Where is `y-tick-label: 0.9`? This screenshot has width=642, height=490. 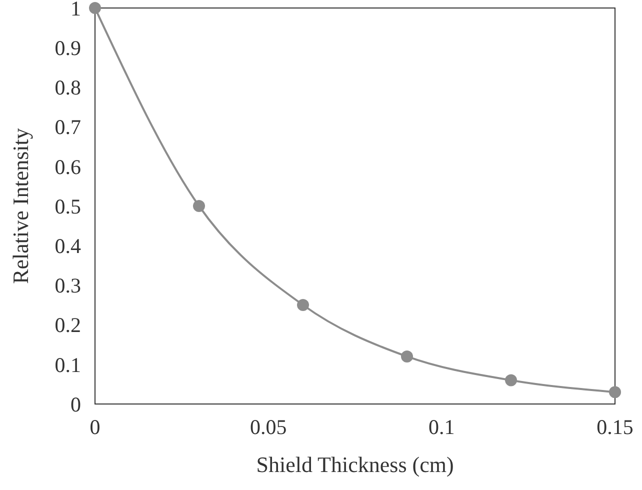 y-tick-label: 0.9 is located at coordinates (67, 48).